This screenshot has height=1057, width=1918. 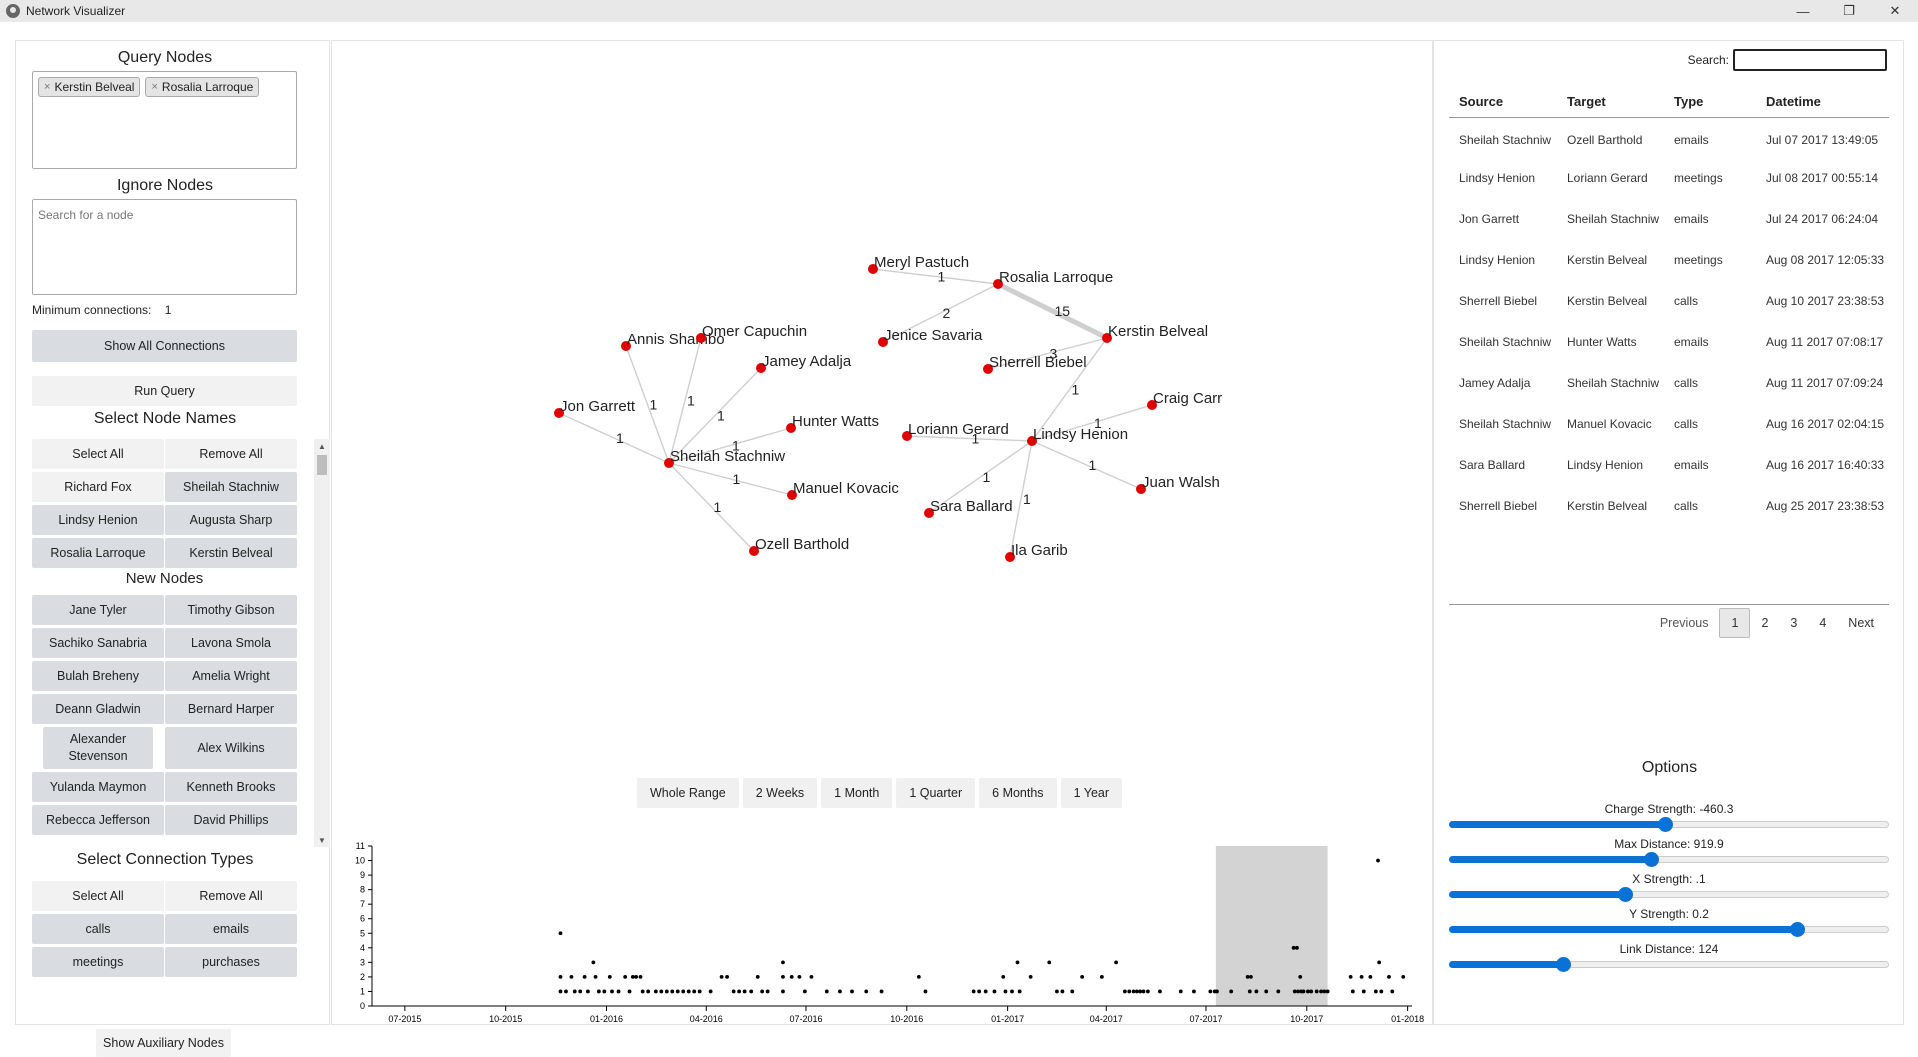 I want to click on range-whole-button: Whole Range, so click(x=688, y=793).